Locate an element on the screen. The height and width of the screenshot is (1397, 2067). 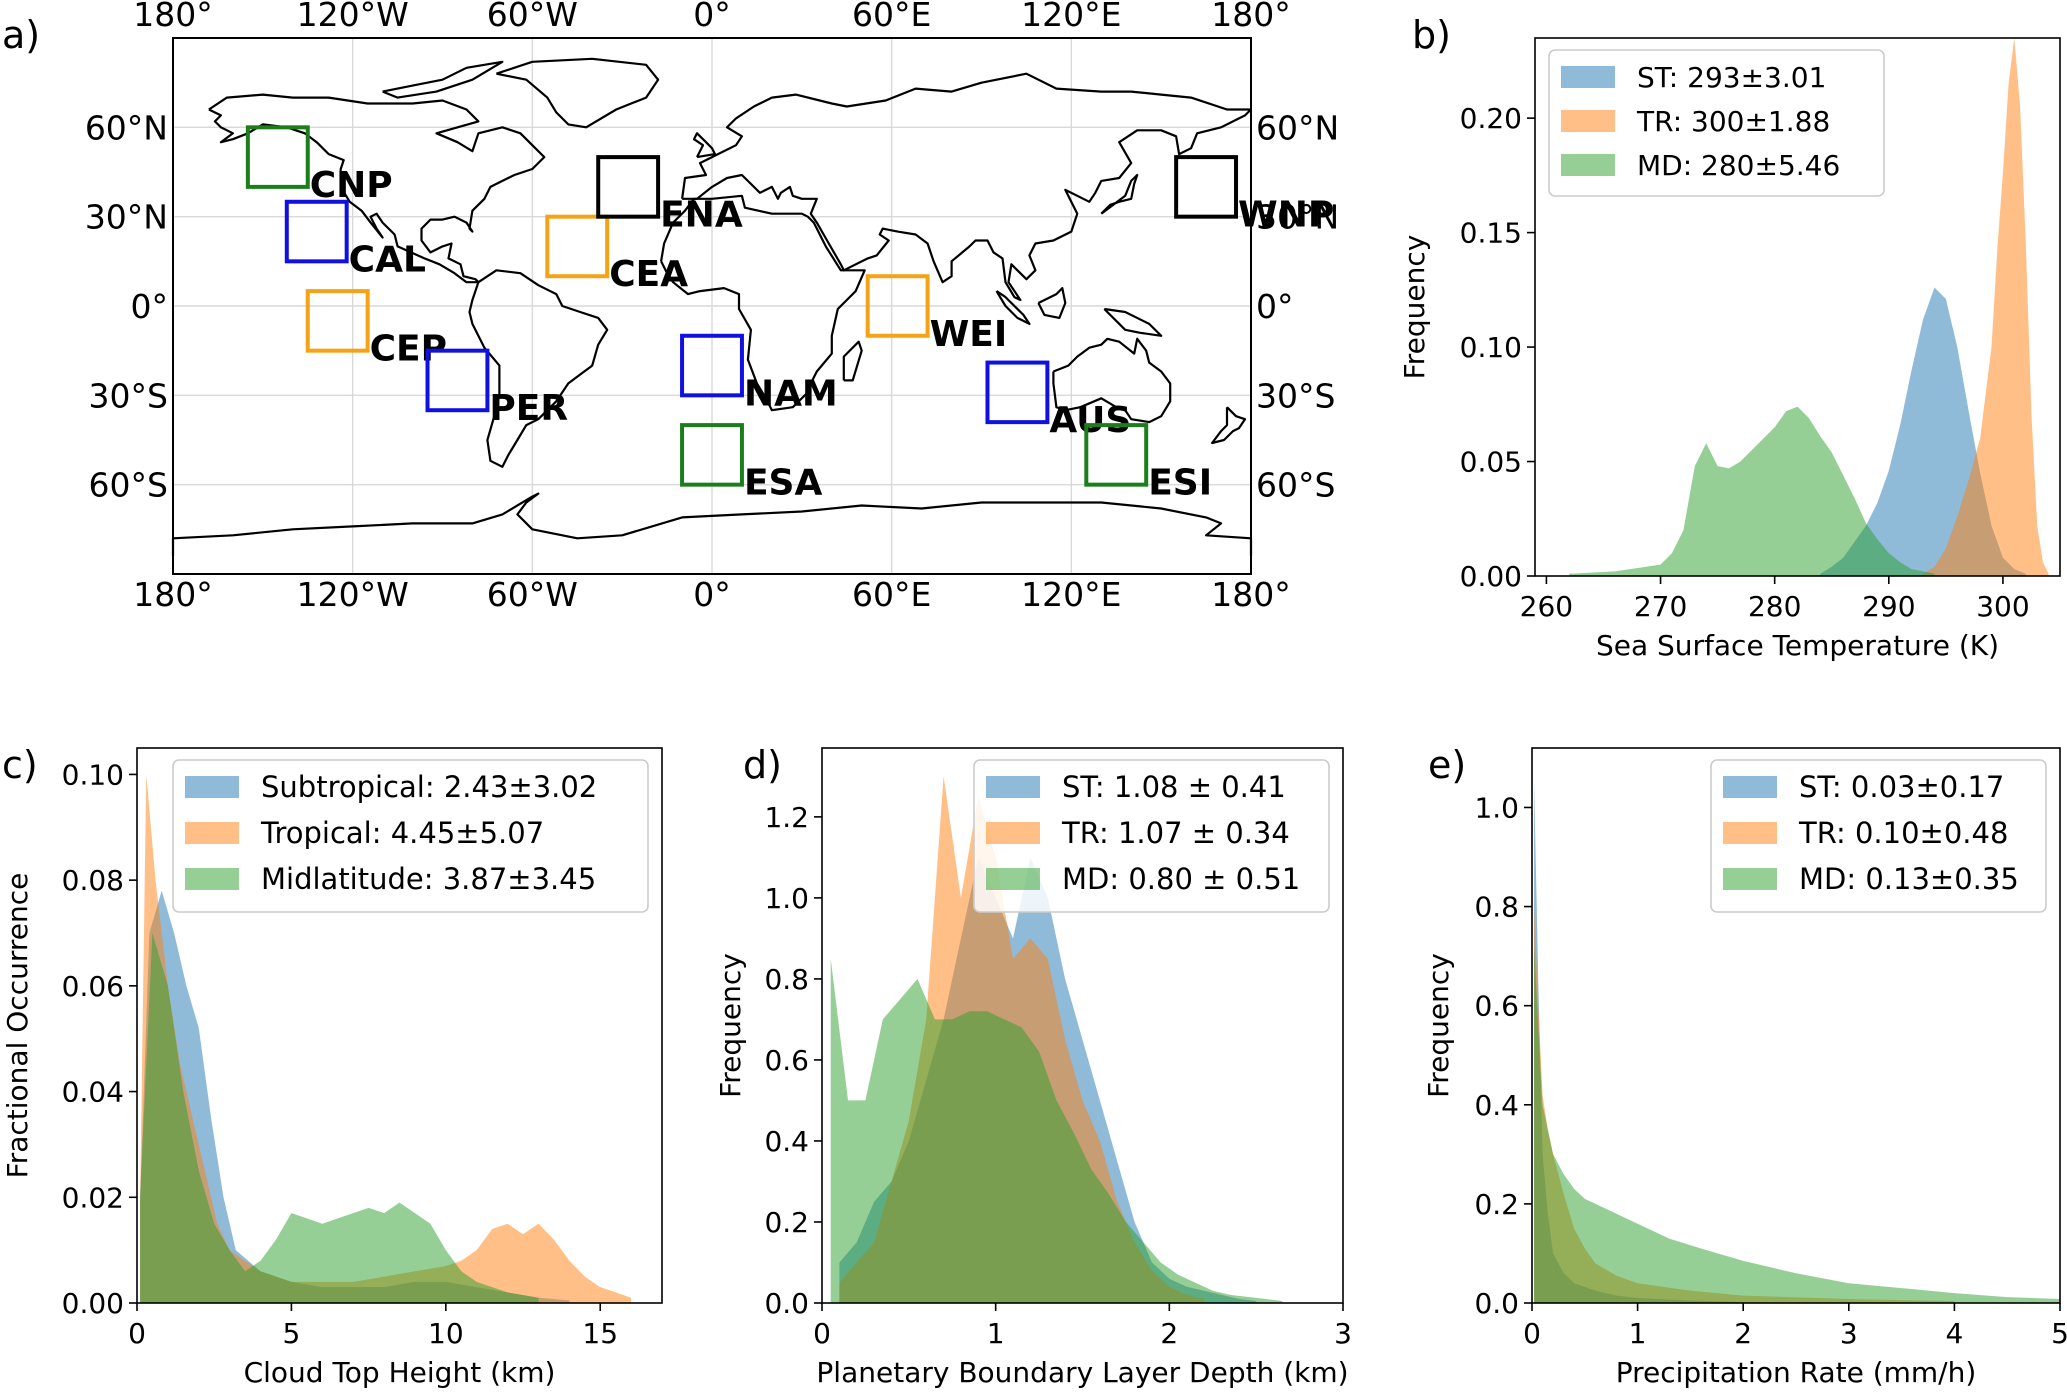
legend-entry-tropical: TR: 0.10±0.48 is located at coordinates (1903, 833).